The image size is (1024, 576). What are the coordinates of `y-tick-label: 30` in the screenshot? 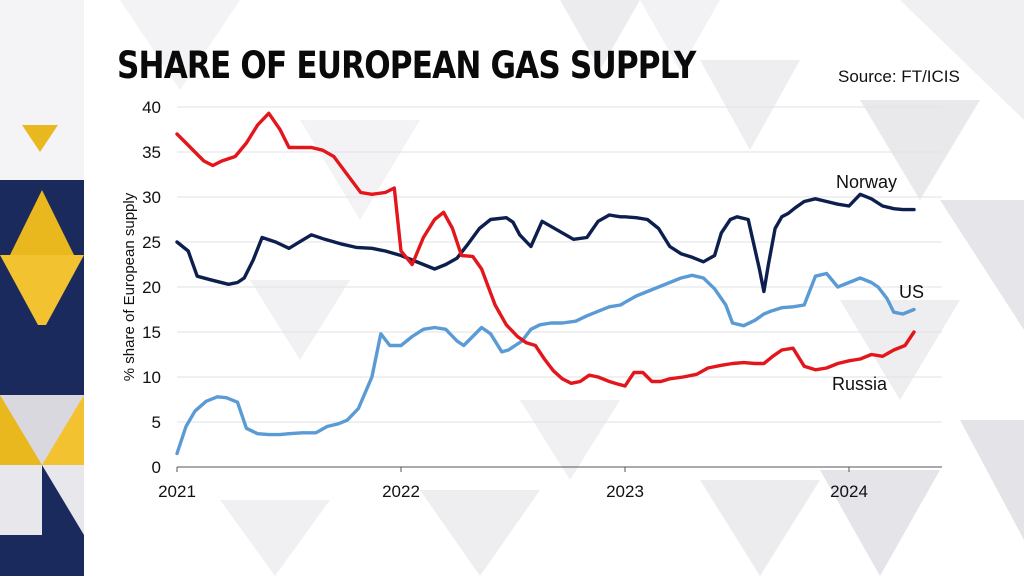 It's located at (151, 197).